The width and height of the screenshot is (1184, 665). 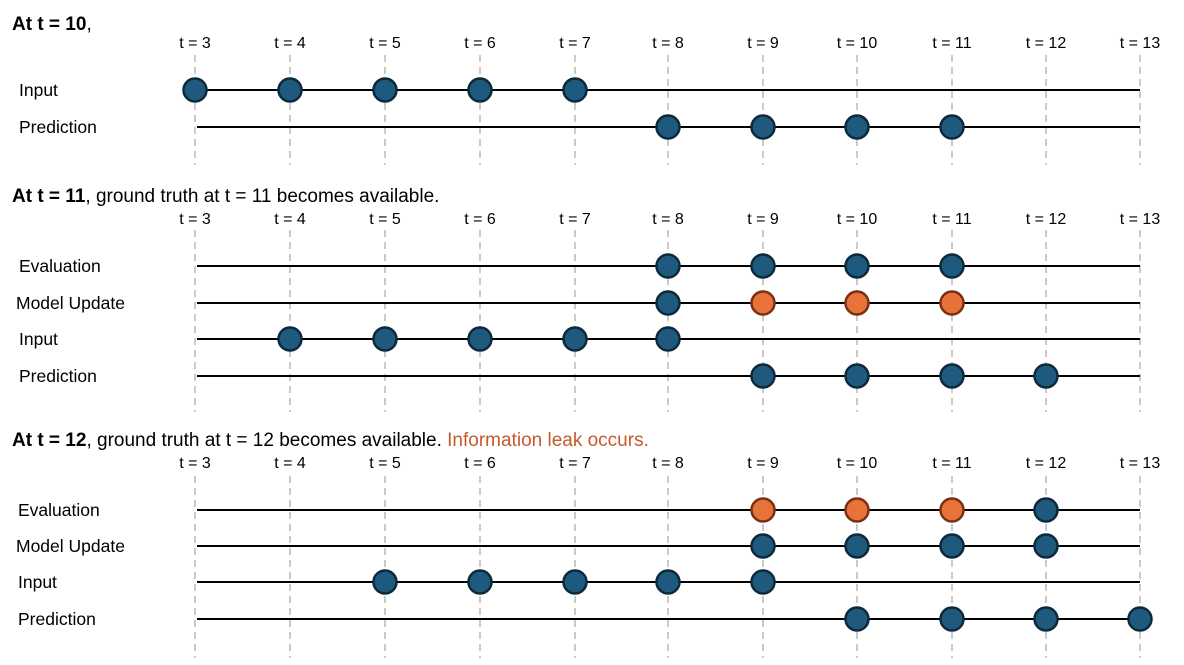 I want to click on panel-header-bold: At t = 12, so click(x=49, y=440).